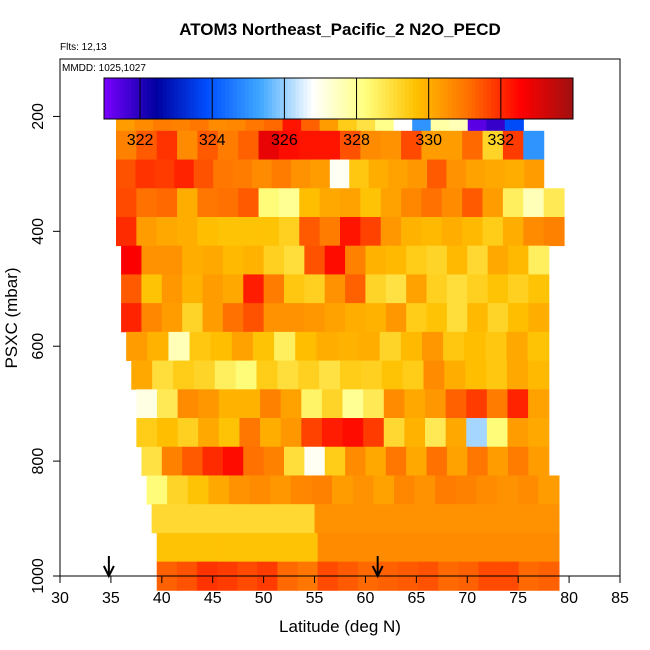  Describe the element at coordinates (412, 145) in the screenshot. I see `heatmap-cell-r1-c14` at that location.